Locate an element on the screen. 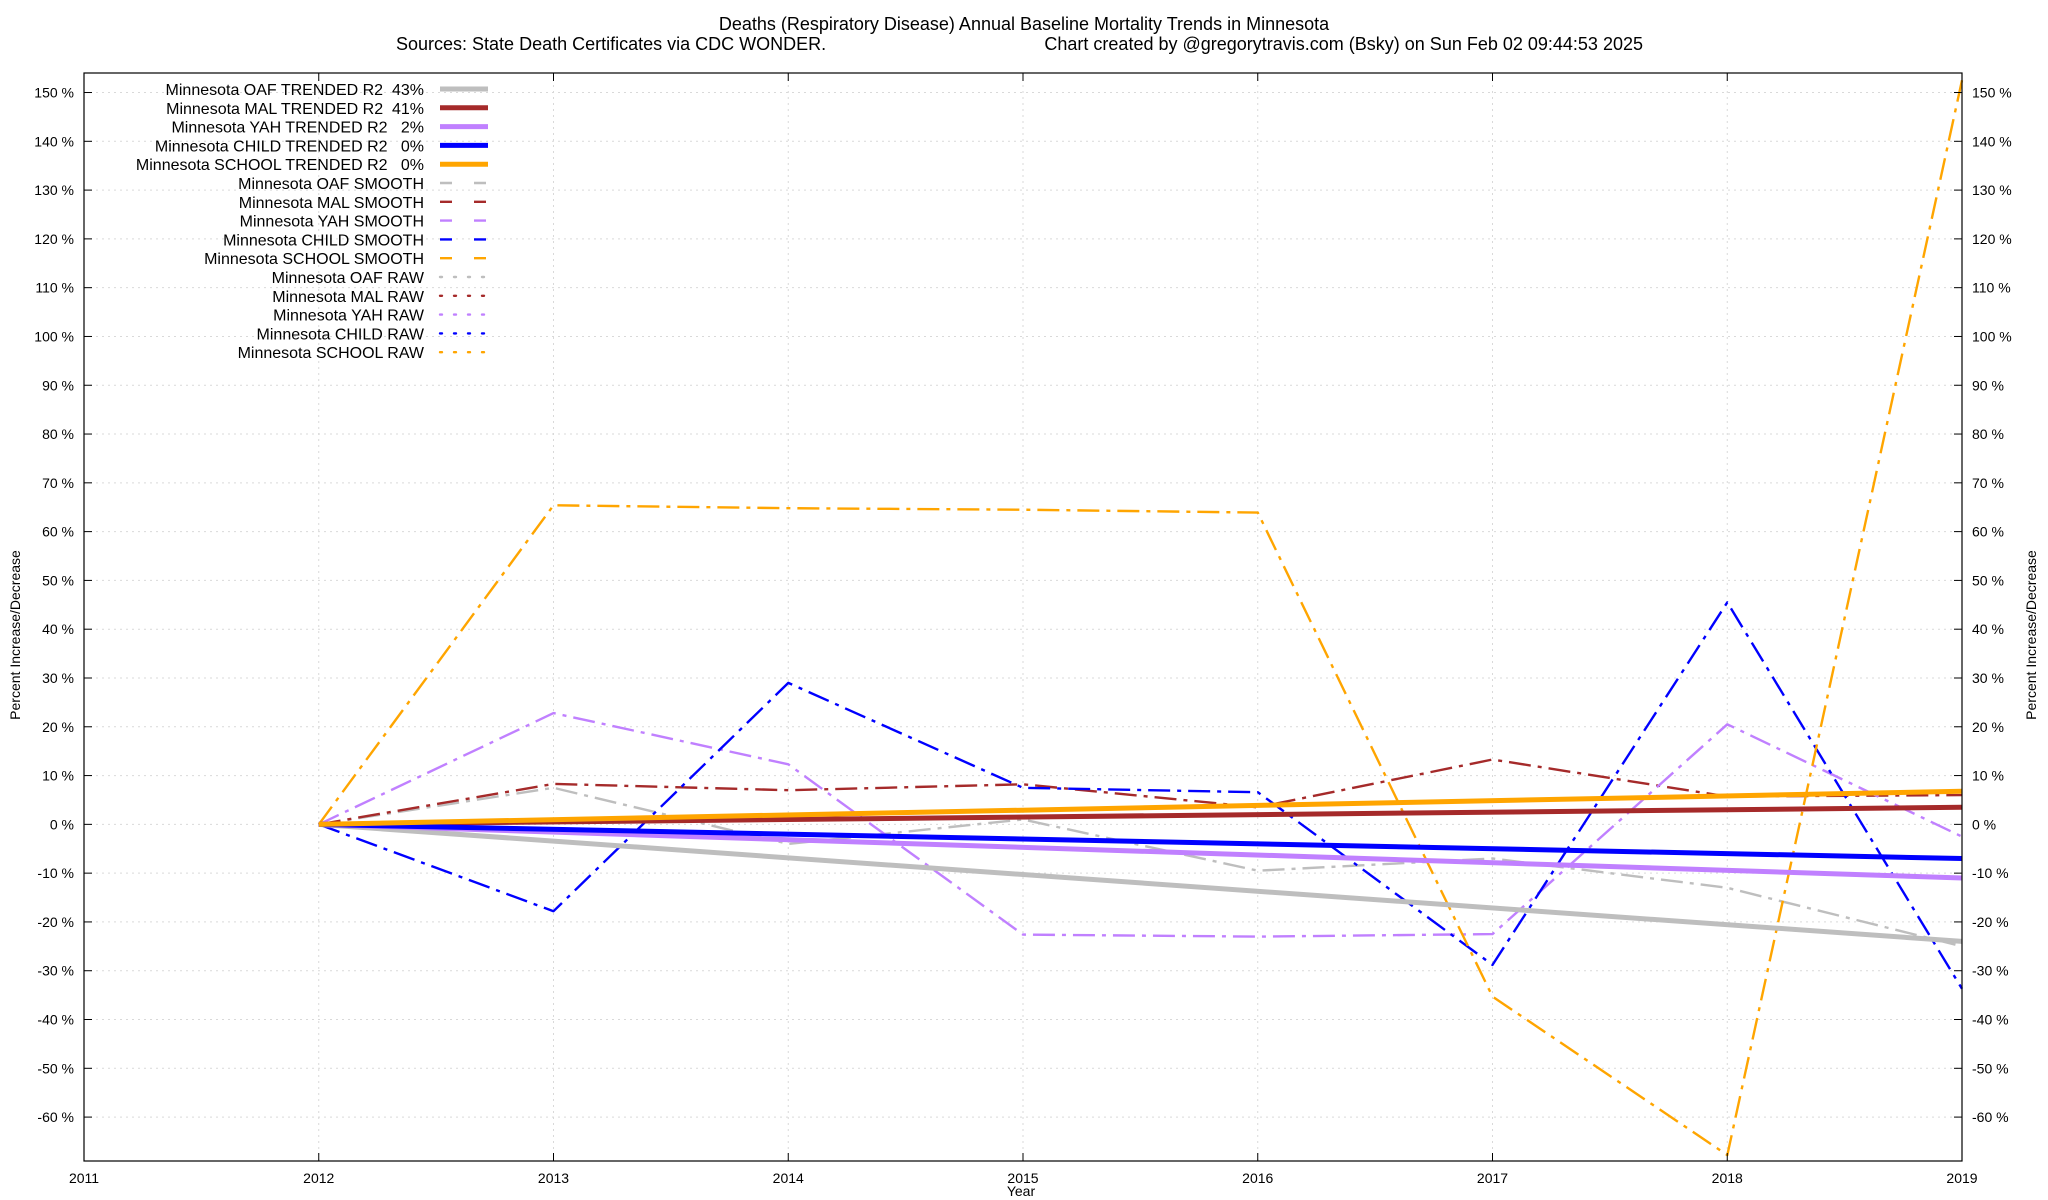 This screenshot has width=2048, height=1200. y-tick-label-left: 130 % is located at coordinates (54, 190).